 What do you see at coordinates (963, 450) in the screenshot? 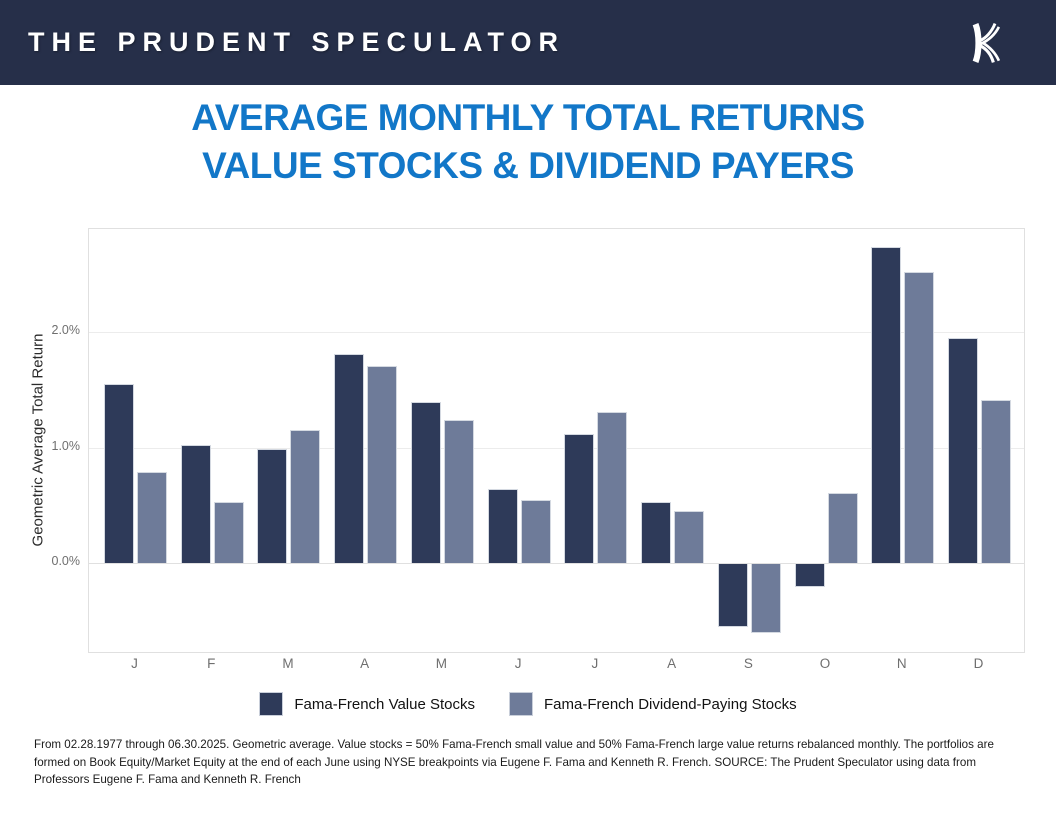
I see `bar-value-stocks-d11` at bounding box center [963, 450].